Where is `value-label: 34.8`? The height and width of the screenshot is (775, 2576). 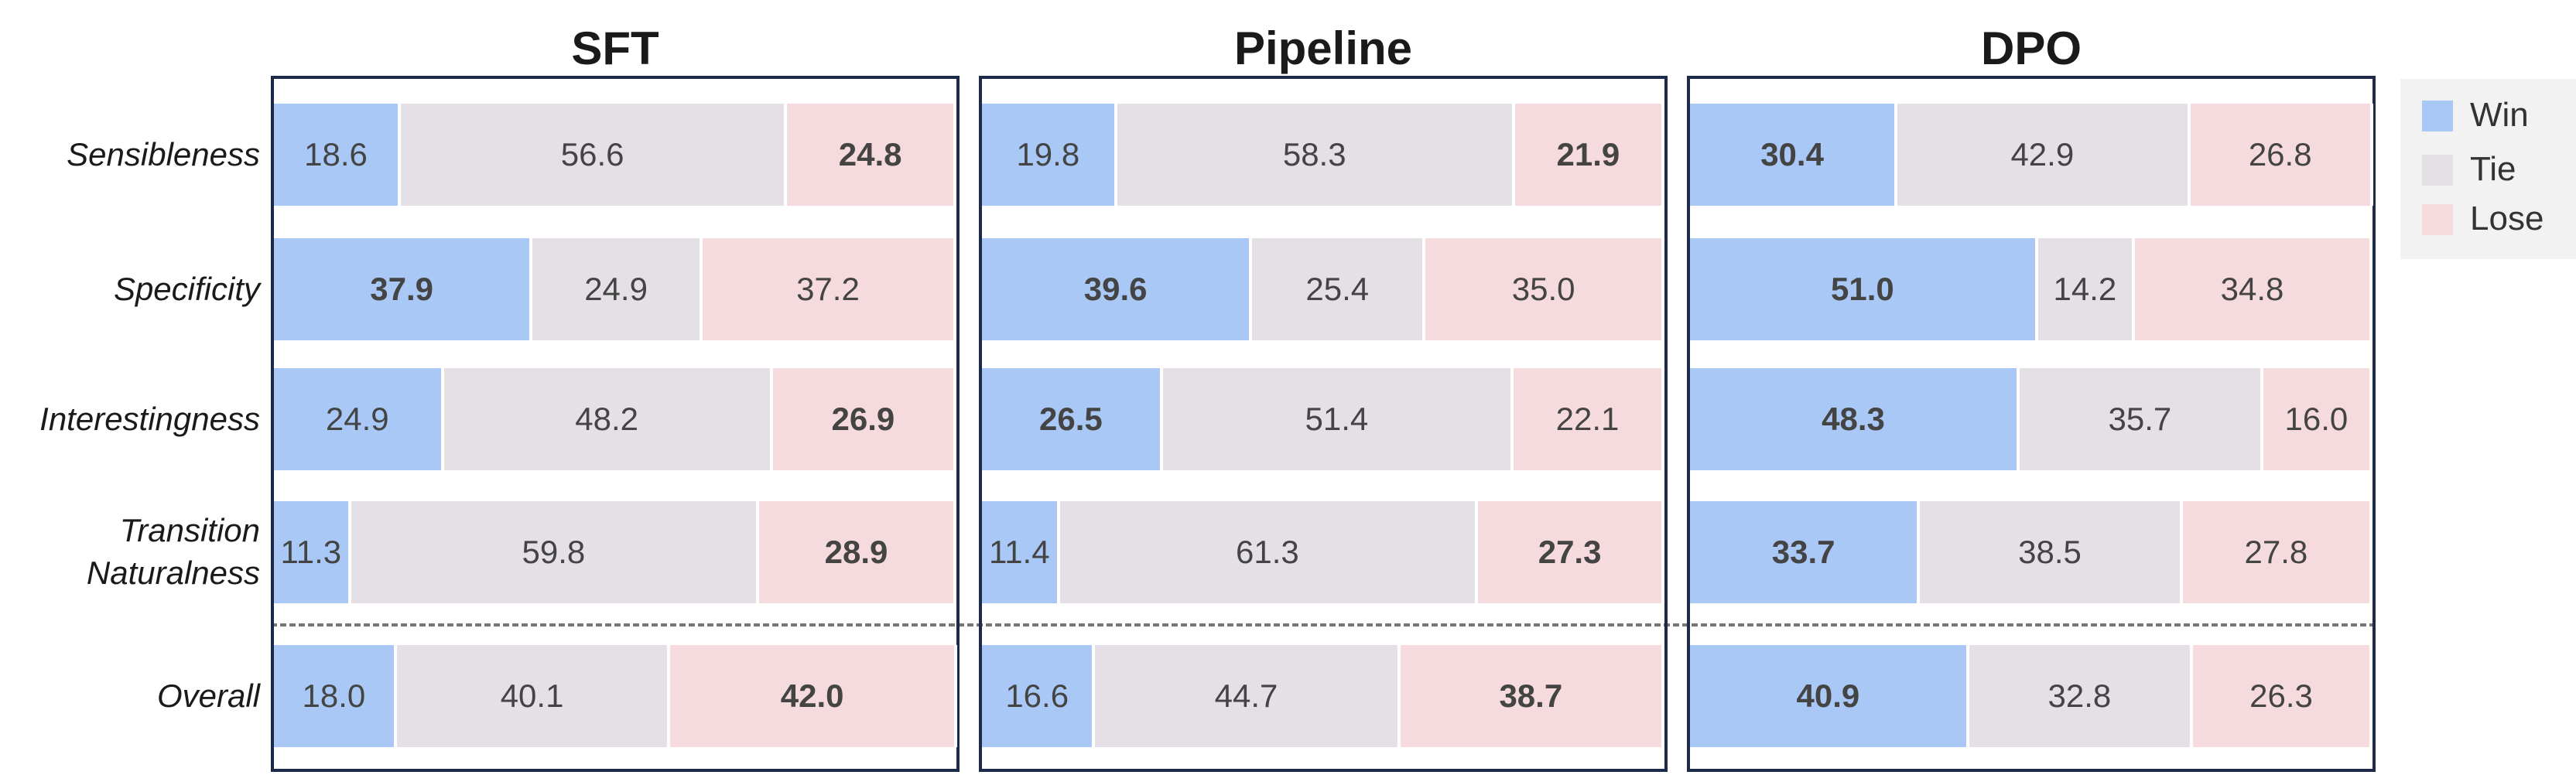 value-label: 34.8 is located at coordinates (2252, 289).